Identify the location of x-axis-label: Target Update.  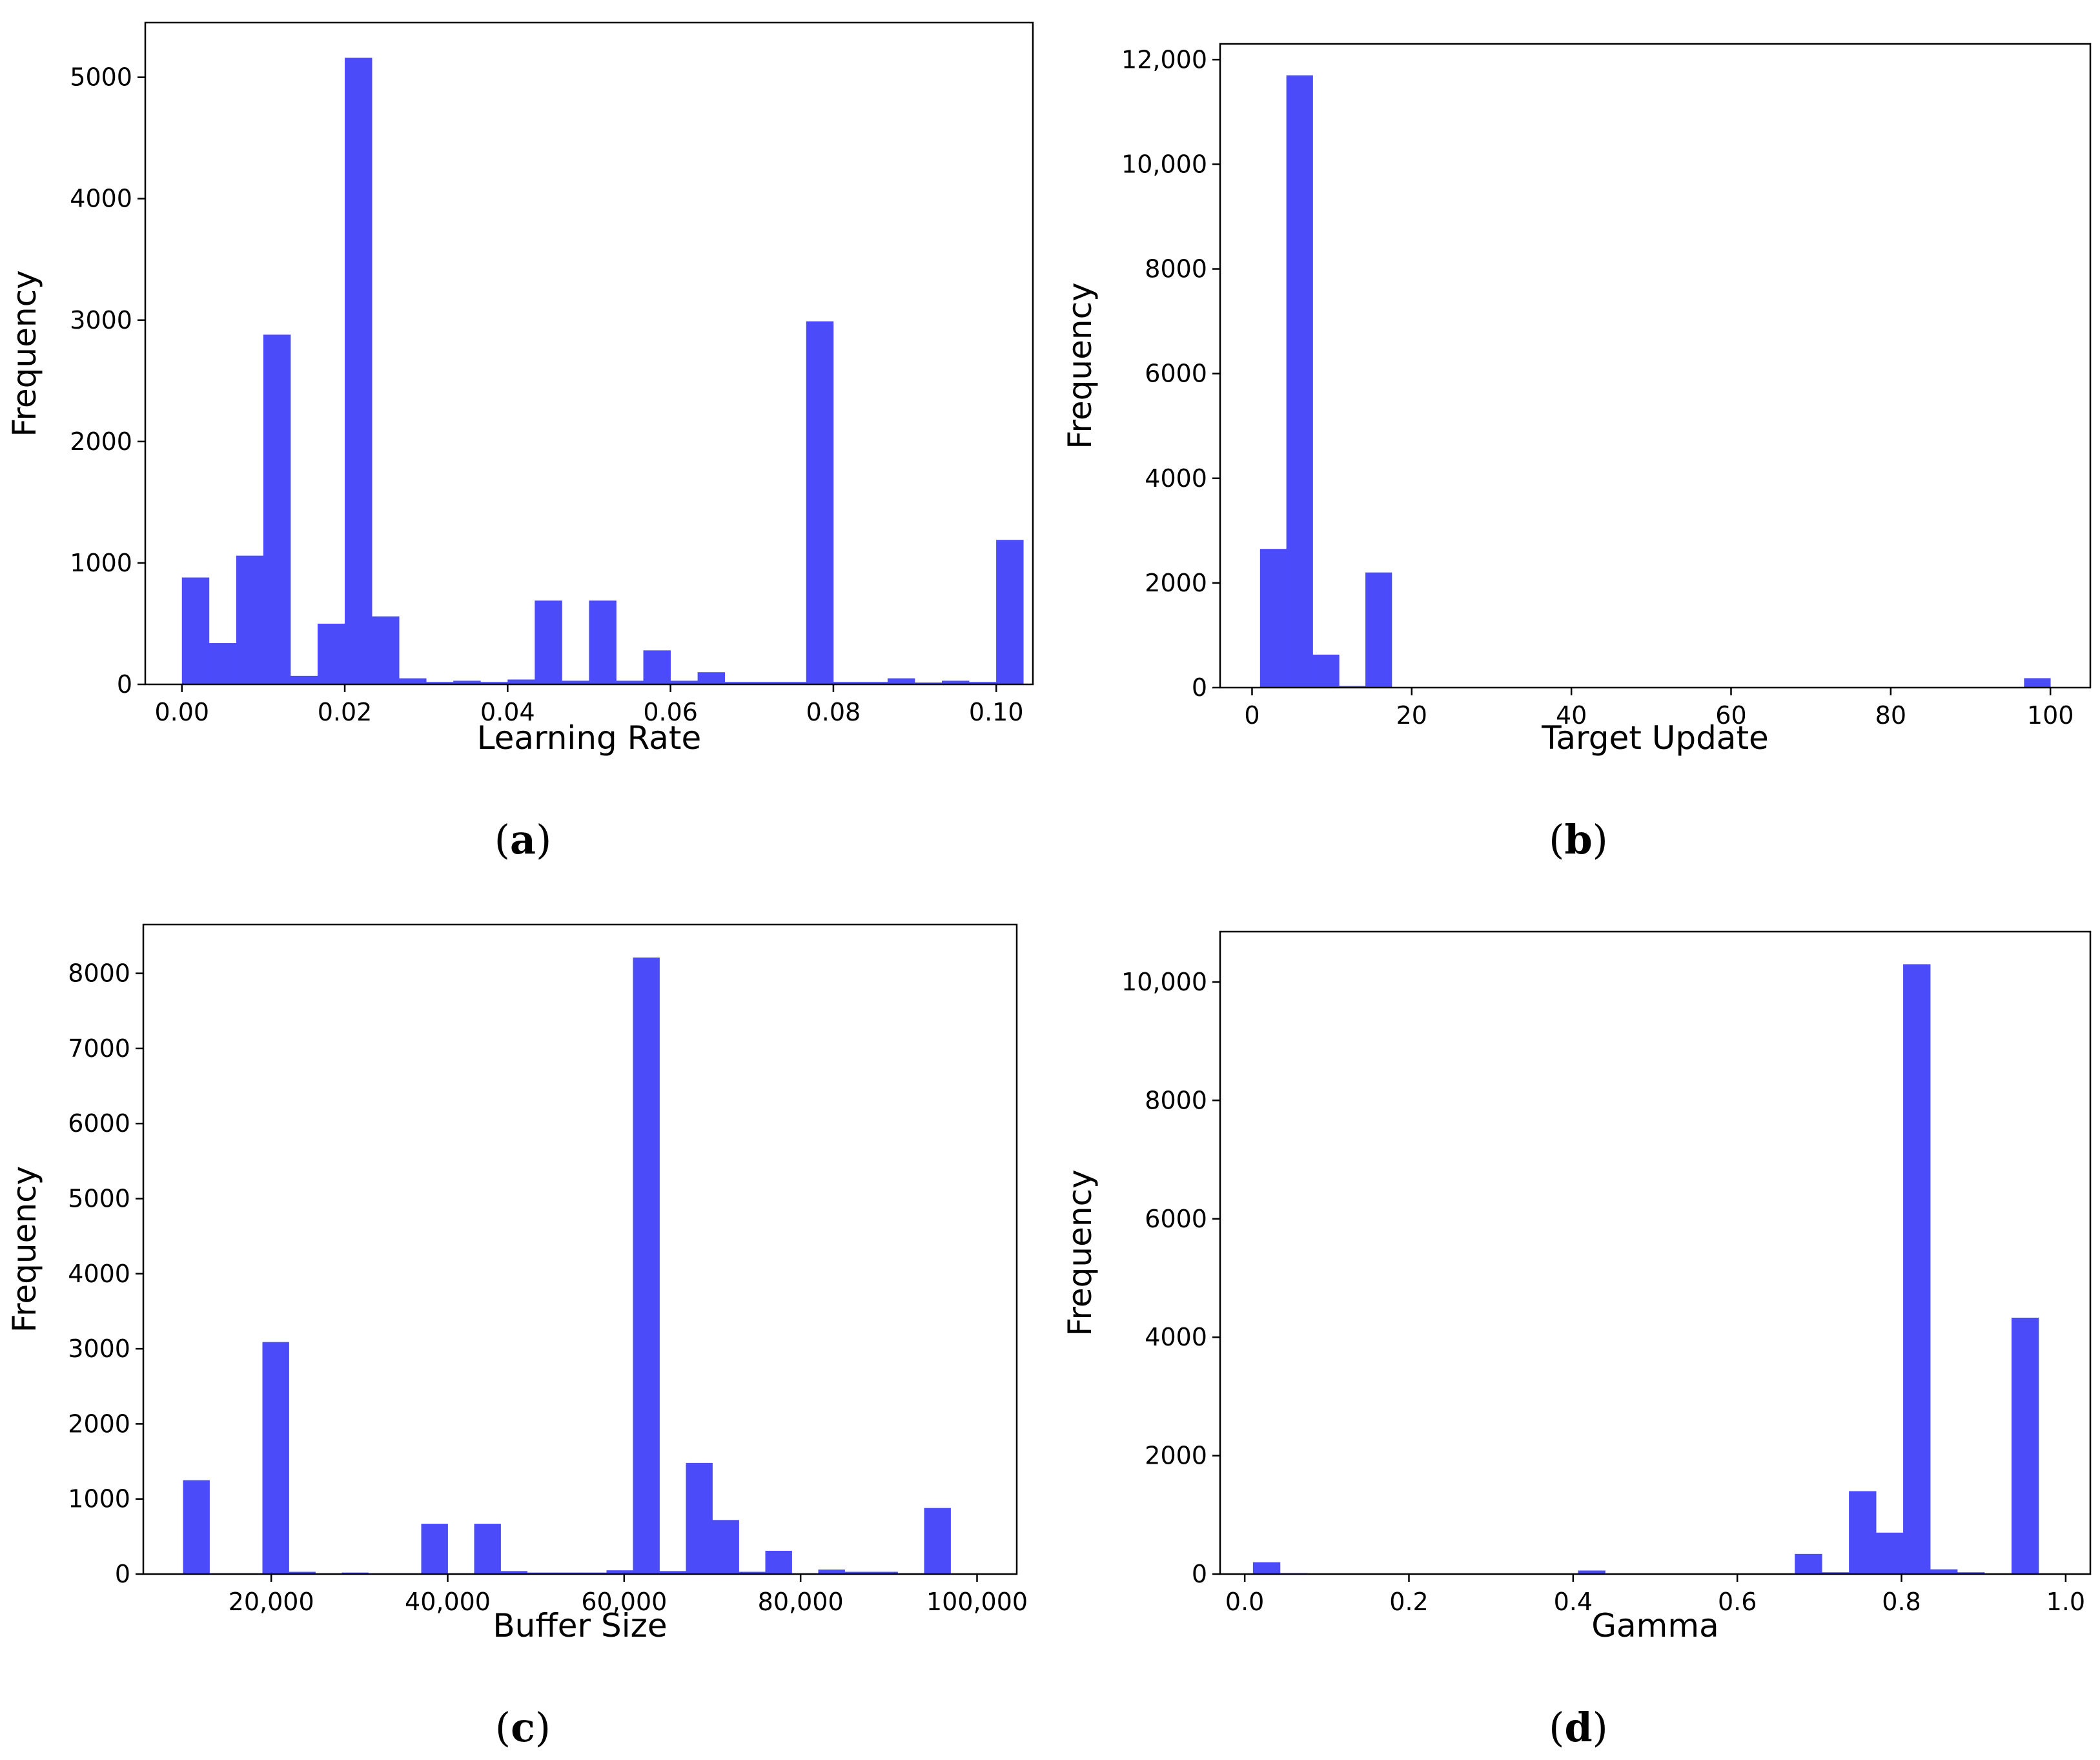
(1655, 738).